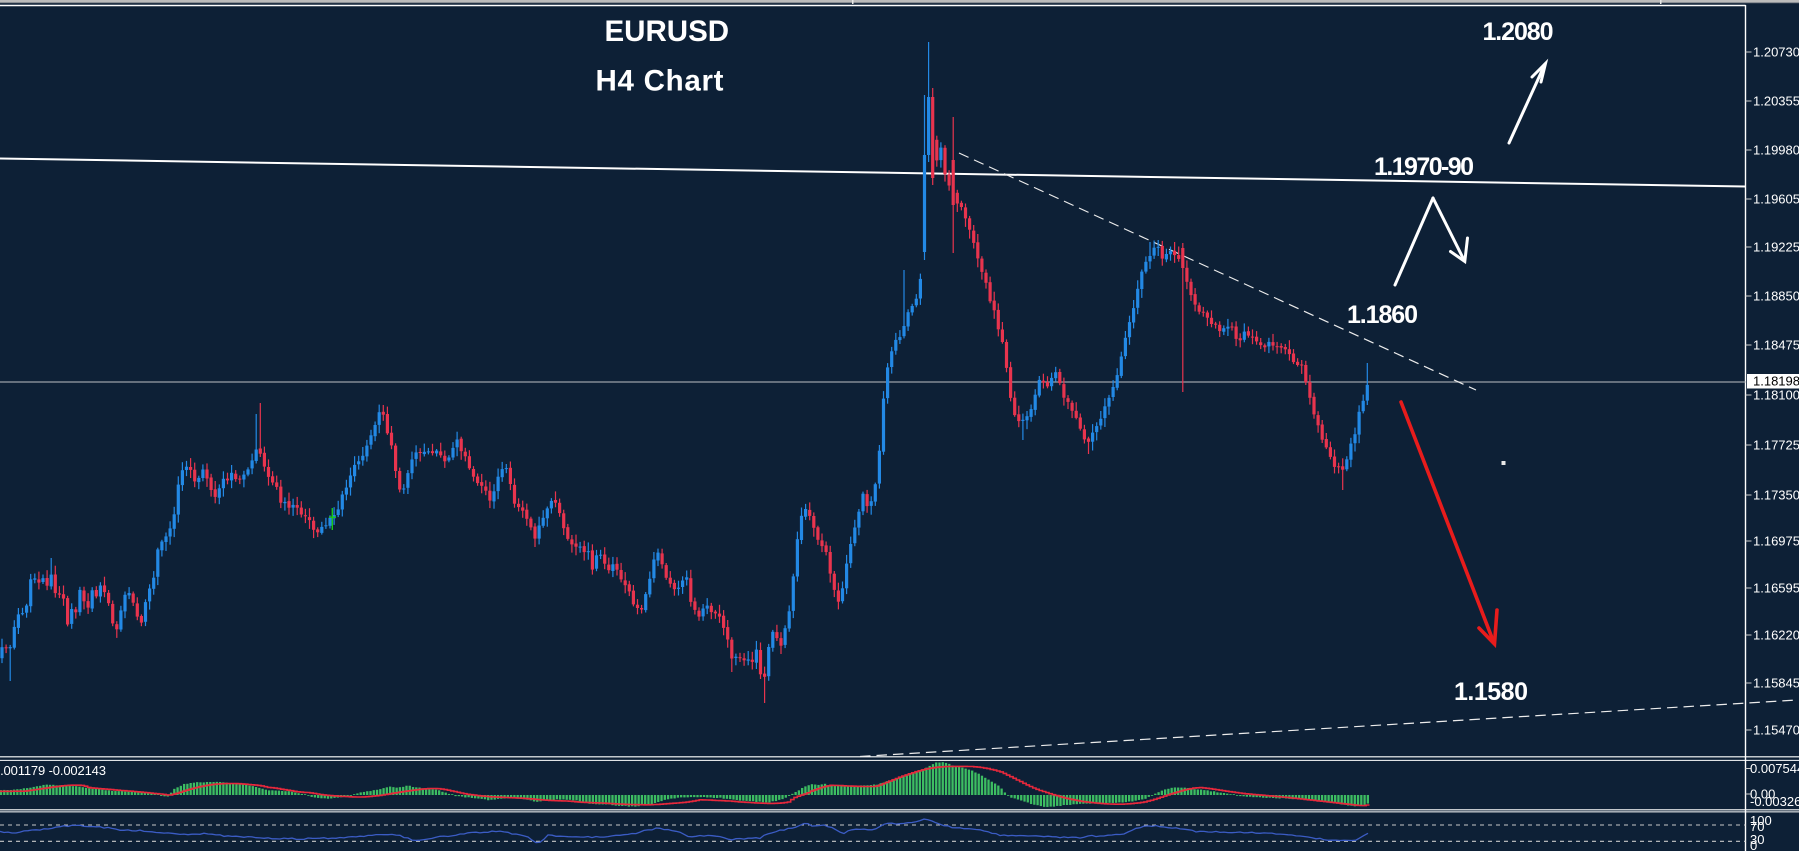 This screenshot has width=1799, height=851. I want to click on svg-text: 1.17350, so click(1776, 495).